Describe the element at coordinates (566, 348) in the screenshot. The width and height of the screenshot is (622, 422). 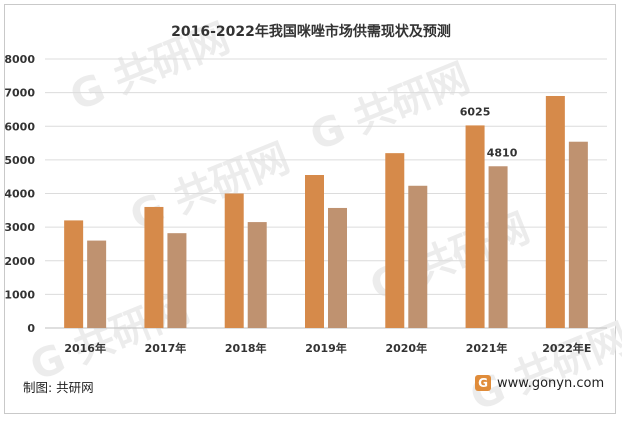
I see `x-tick-label: 2022年E` at that location.